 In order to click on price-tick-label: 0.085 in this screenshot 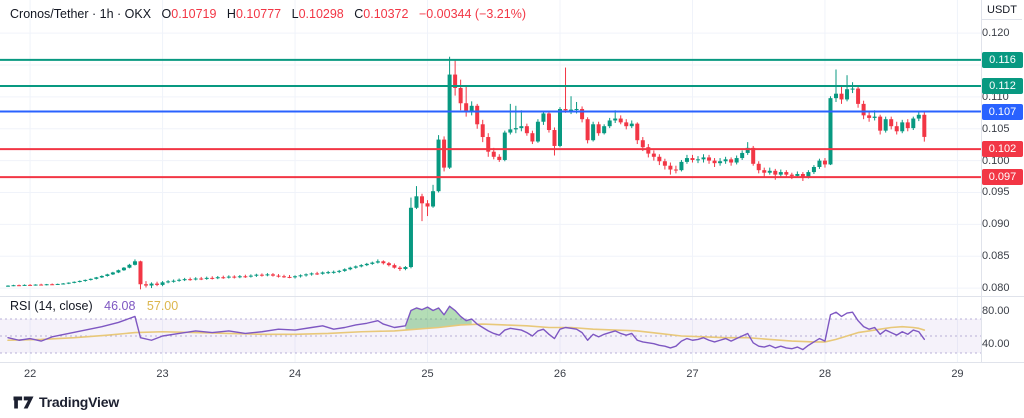, I will do `click(996, 256)`.